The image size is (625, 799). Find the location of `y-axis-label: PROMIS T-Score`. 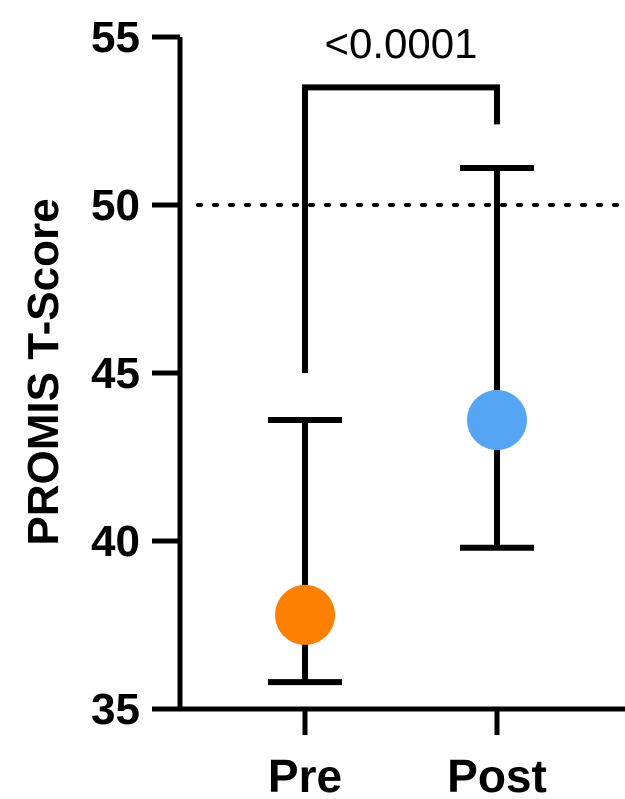

y-axis-label: PROMIS T-Score is located at coordinates (43, 371).